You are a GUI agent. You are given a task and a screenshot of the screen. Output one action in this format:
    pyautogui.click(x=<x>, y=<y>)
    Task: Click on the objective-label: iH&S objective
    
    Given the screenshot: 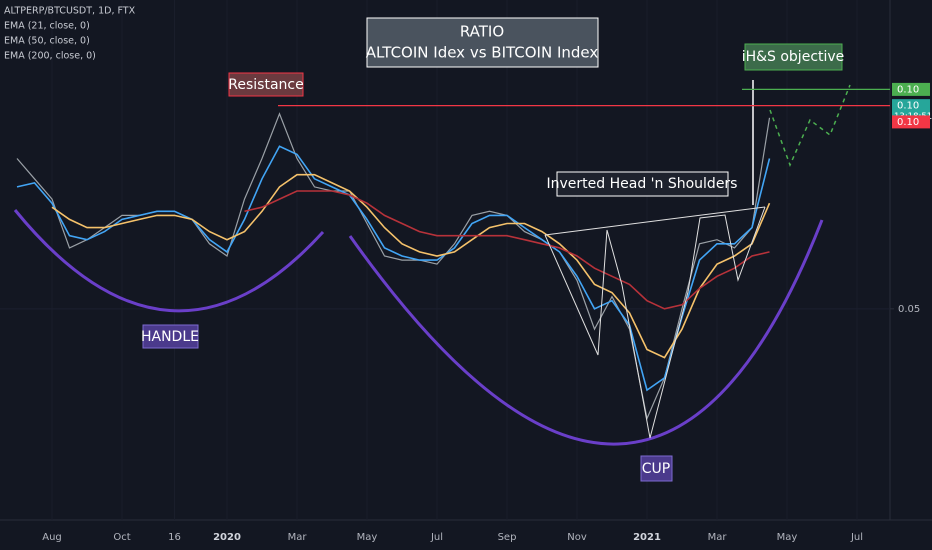 What is the action you would take?
    pyautogui.click(x=793, y=57)
    